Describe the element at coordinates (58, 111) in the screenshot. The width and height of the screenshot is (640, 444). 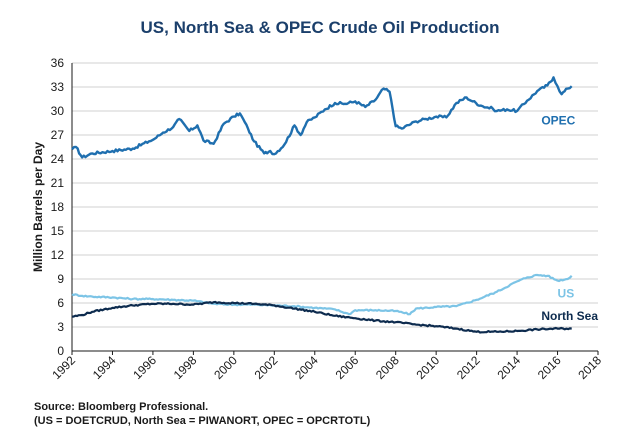
I see `y-tick-label: 30` at that location.